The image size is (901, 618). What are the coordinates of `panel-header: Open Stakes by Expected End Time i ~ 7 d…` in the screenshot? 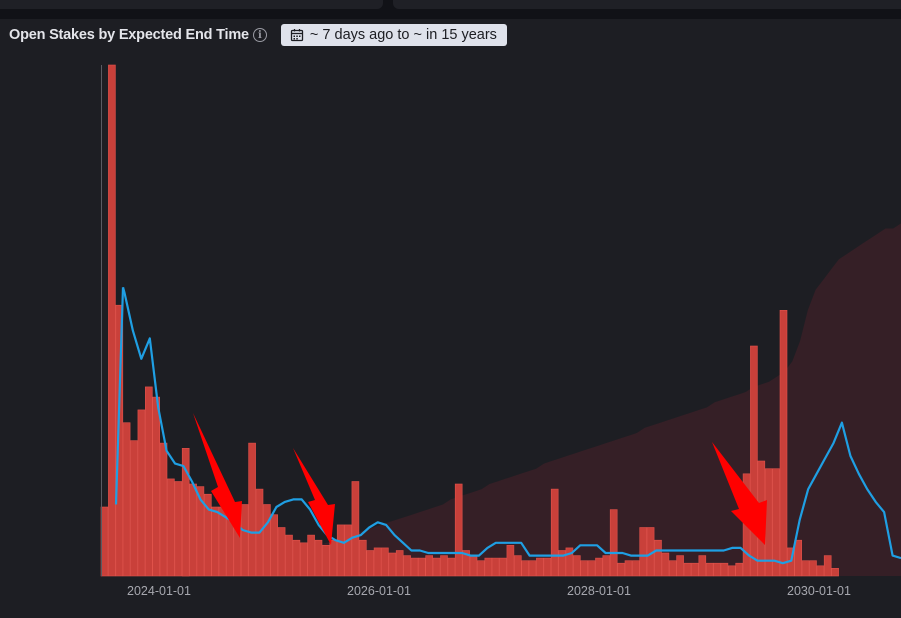 It's located at (258, 35).